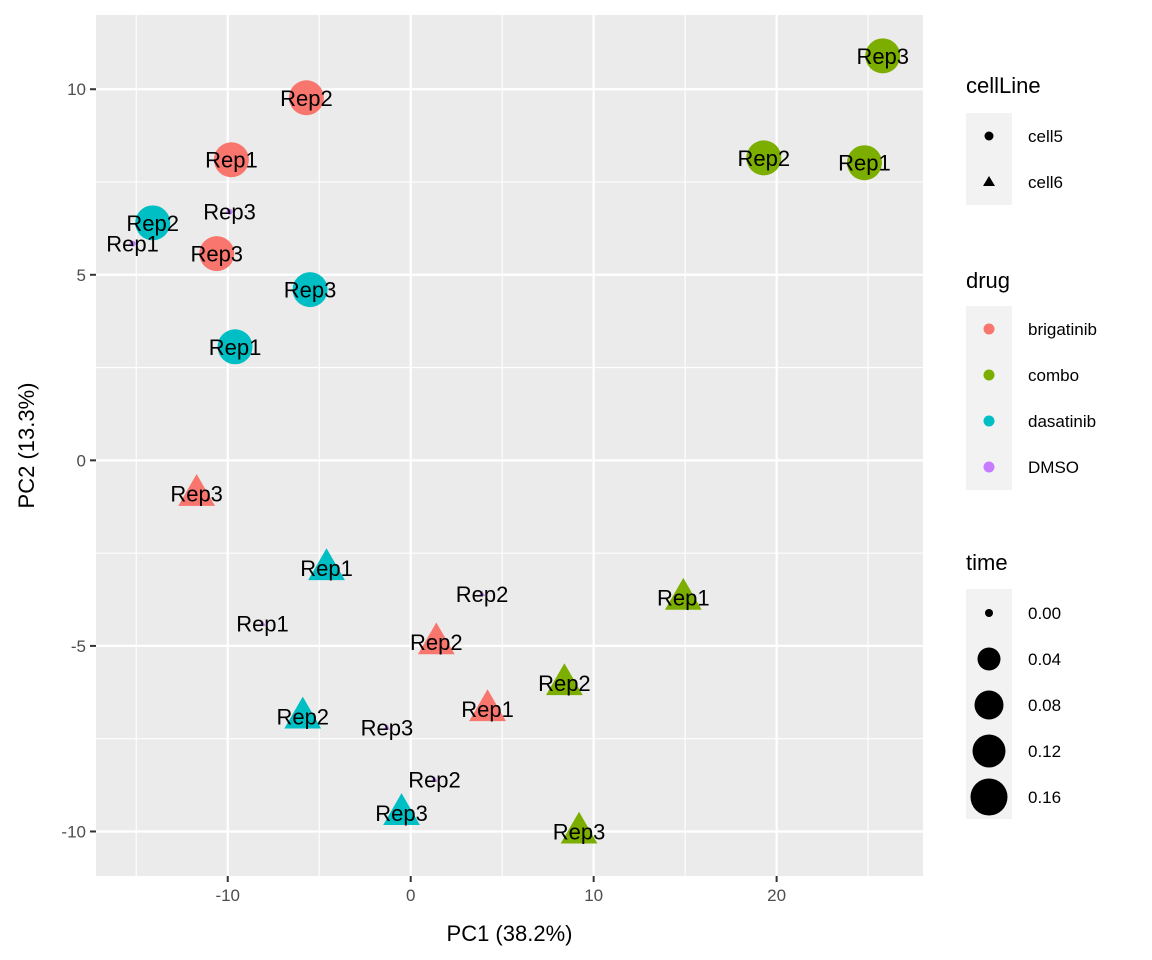  What do you see at coordinates (510, 933) in the screenshot?
I see `x-axis-title: PC1 (38.2%)` at bounding box center [510, 933].